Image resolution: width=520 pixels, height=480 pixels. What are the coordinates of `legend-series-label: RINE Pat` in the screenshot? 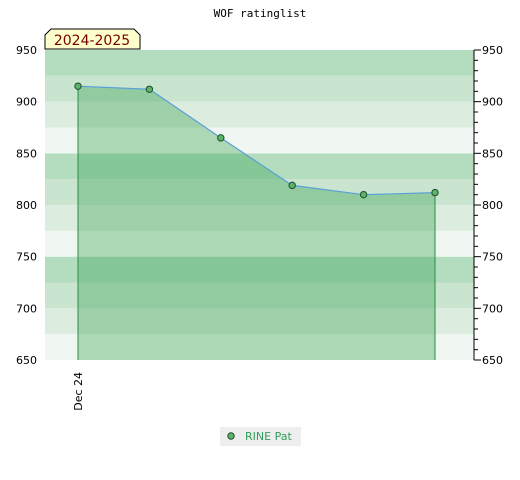 It's located at (268, 436).